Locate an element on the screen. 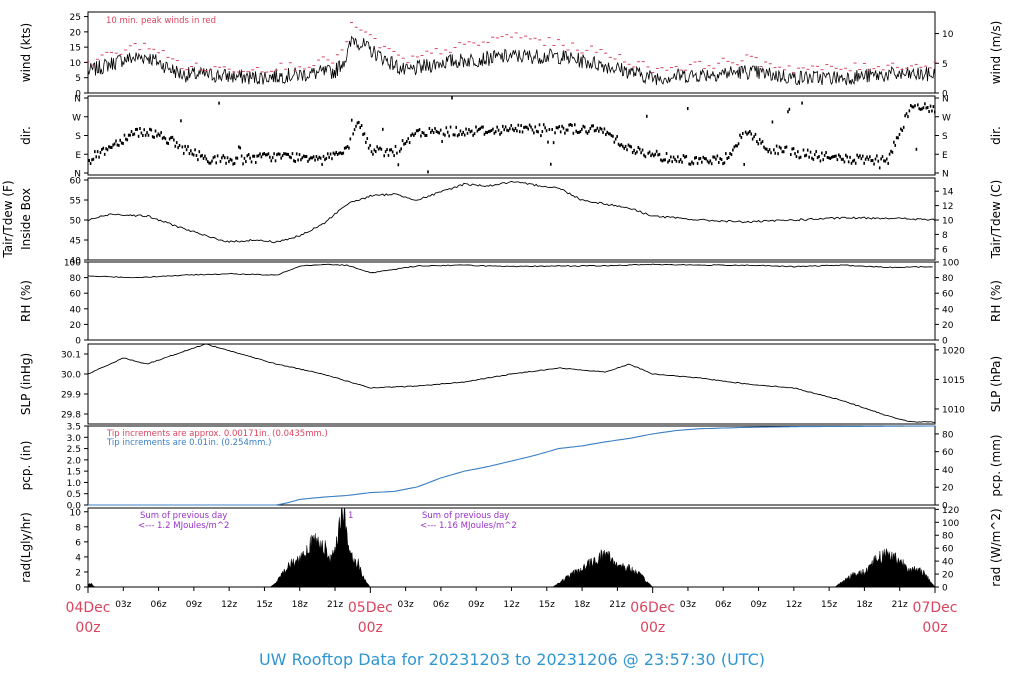  rad-left-tick: 6 is located at coordinates (78, 543).